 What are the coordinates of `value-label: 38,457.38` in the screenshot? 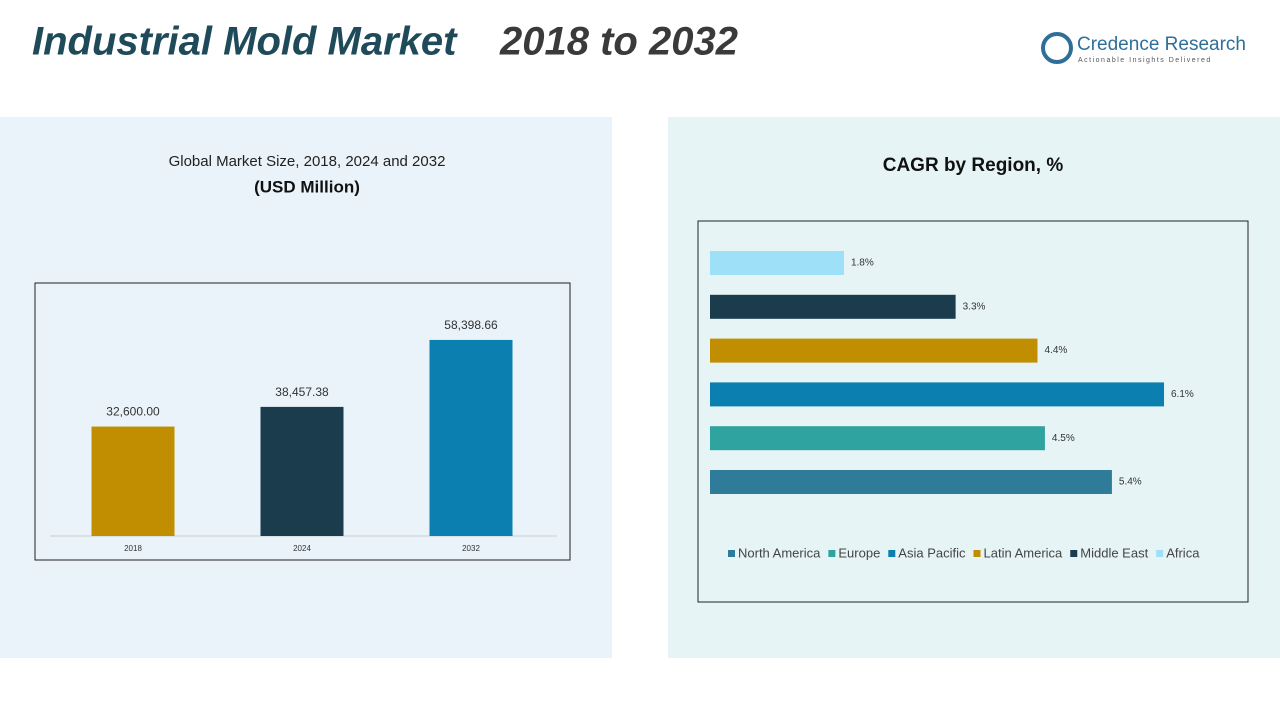 It's located at (302, 392).